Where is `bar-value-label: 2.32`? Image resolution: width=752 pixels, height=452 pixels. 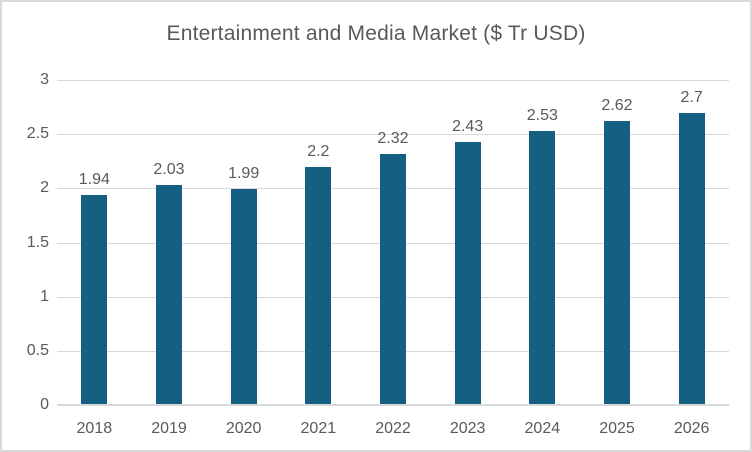
bar-value-label: 2.32 is located at coordinates (393, 138).